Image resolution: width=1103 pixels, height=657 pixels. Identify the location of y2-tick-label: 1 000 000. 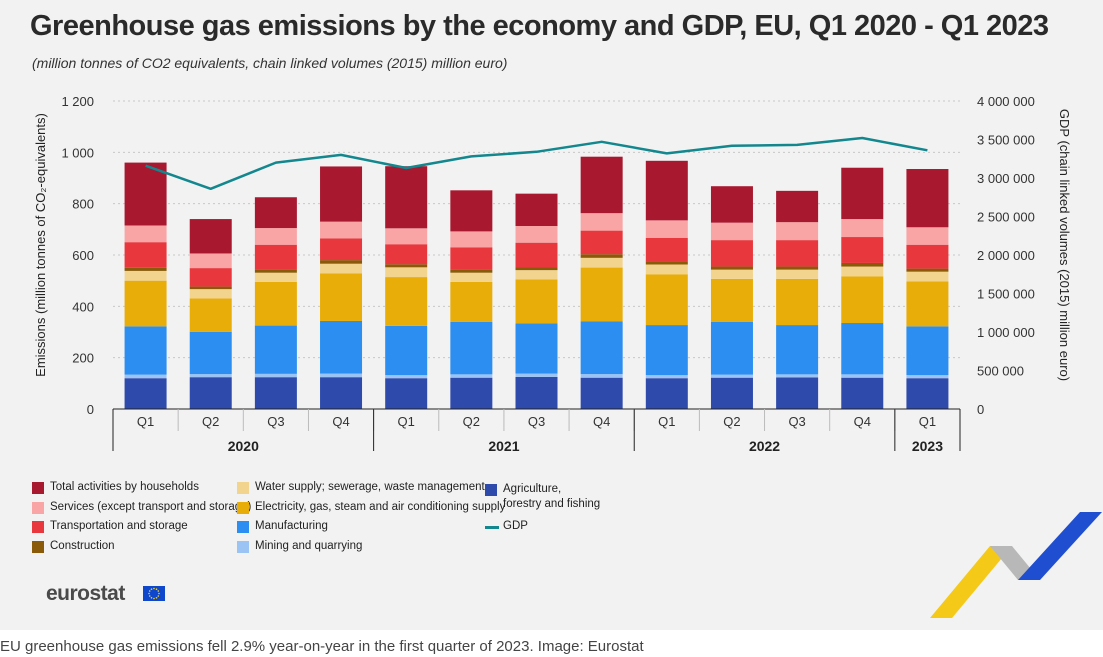
(1006, 332).